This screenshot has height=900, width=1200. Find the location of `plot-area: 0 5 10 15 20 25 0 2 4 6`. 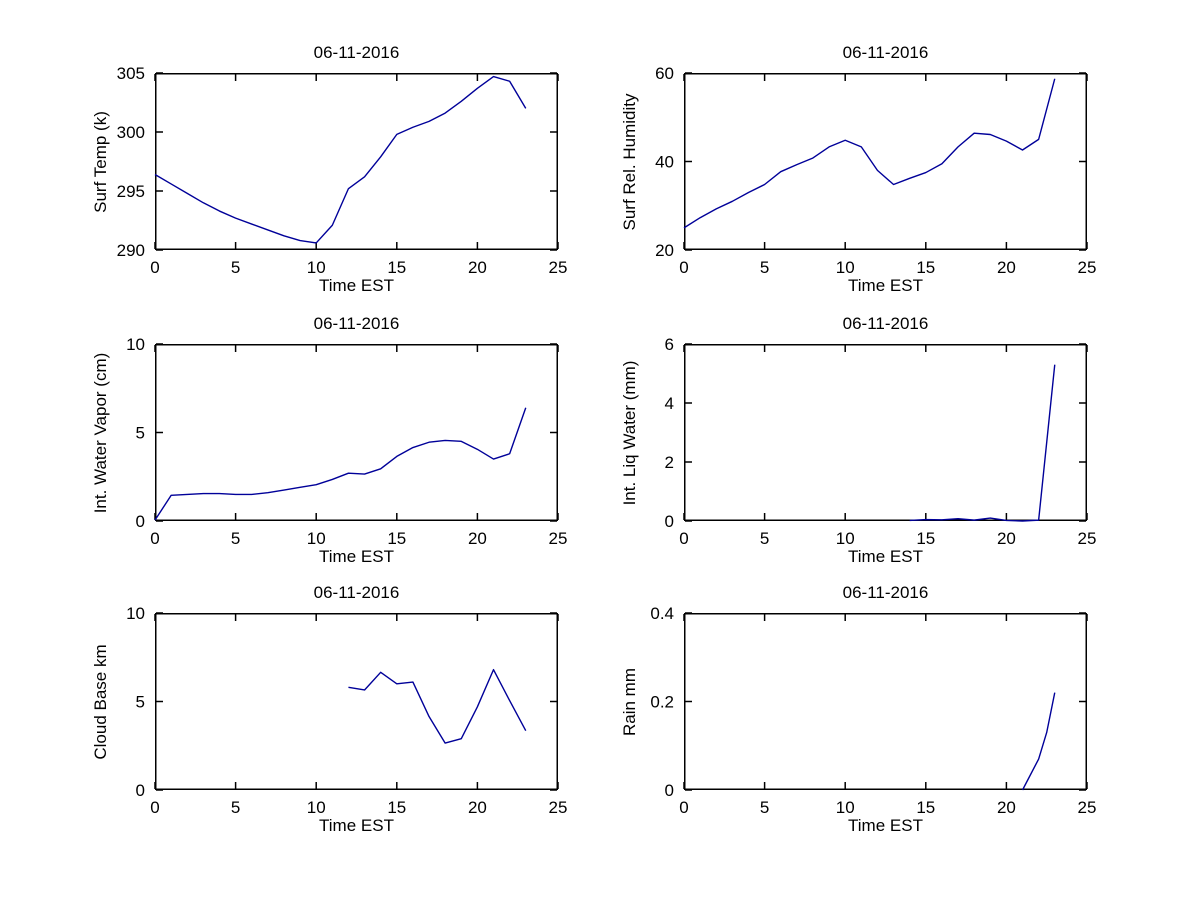

plot-area: 0 5 10 15 20 25 0 2 4 6 is located at coordinates (881, 441).